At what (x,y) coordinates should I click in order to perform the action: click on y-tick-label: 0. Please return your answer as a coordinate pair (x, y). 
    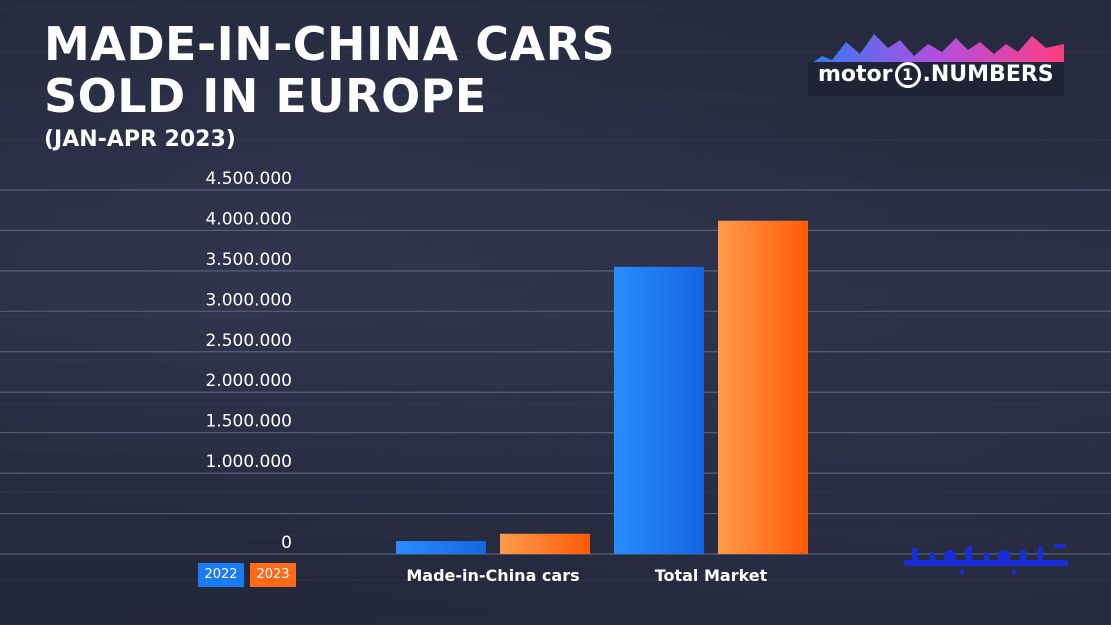
    Looking at the image, I should click on (286, 543).